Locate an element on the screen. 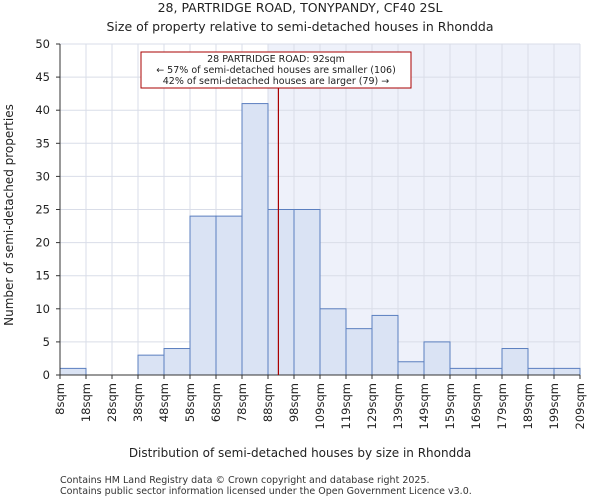 The width and height of the screenshot is (600, 500). y-tick-label: 45 is located at coordinates (42, 77).